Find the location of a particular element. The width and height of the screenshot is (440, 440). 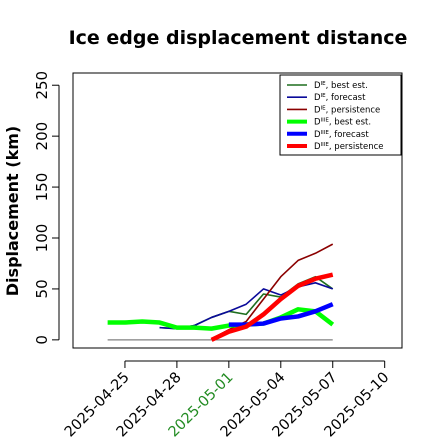

legend-entry: DIIIE, best est. is located at coordinates (342, 123).